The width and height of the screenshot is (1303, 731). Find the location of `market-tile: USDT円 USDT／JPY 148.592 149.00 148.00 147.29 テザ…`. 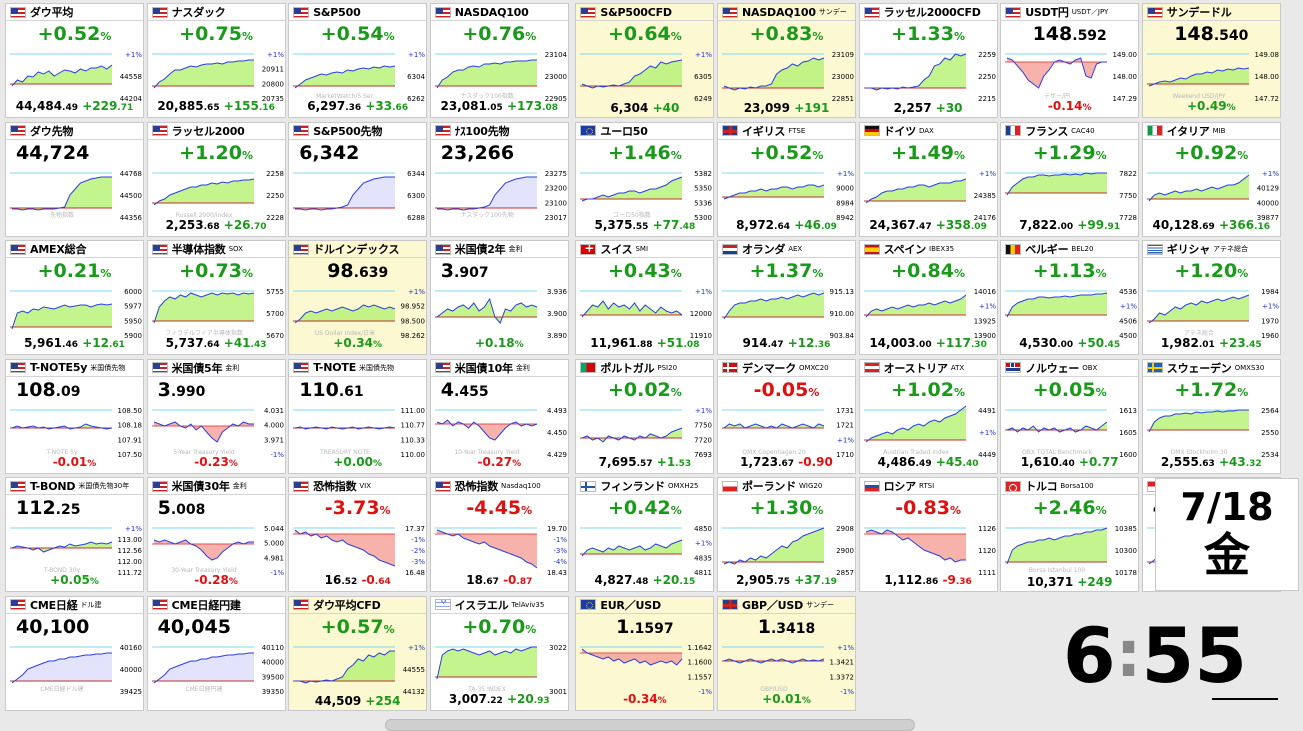

market-tile: USDT円 USDT／JPY 148.592 149.00 148.00 147.29 テザ… is located at coordinates (1070, 60).